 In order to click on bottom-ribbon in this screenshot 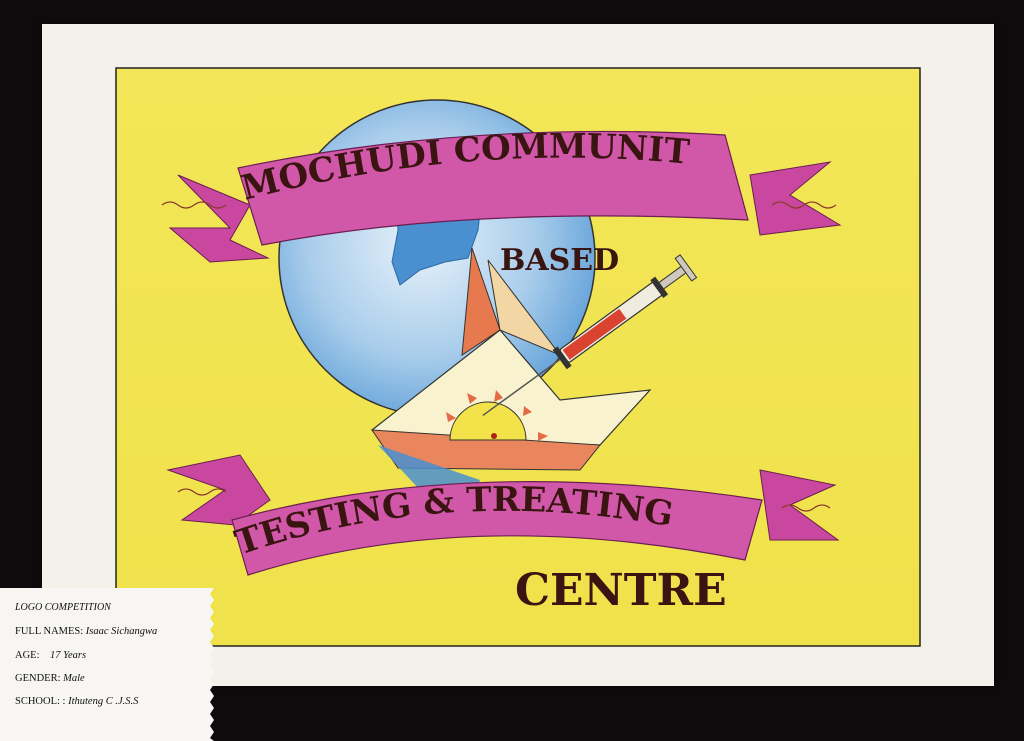, I will do `click(503, 515)`.